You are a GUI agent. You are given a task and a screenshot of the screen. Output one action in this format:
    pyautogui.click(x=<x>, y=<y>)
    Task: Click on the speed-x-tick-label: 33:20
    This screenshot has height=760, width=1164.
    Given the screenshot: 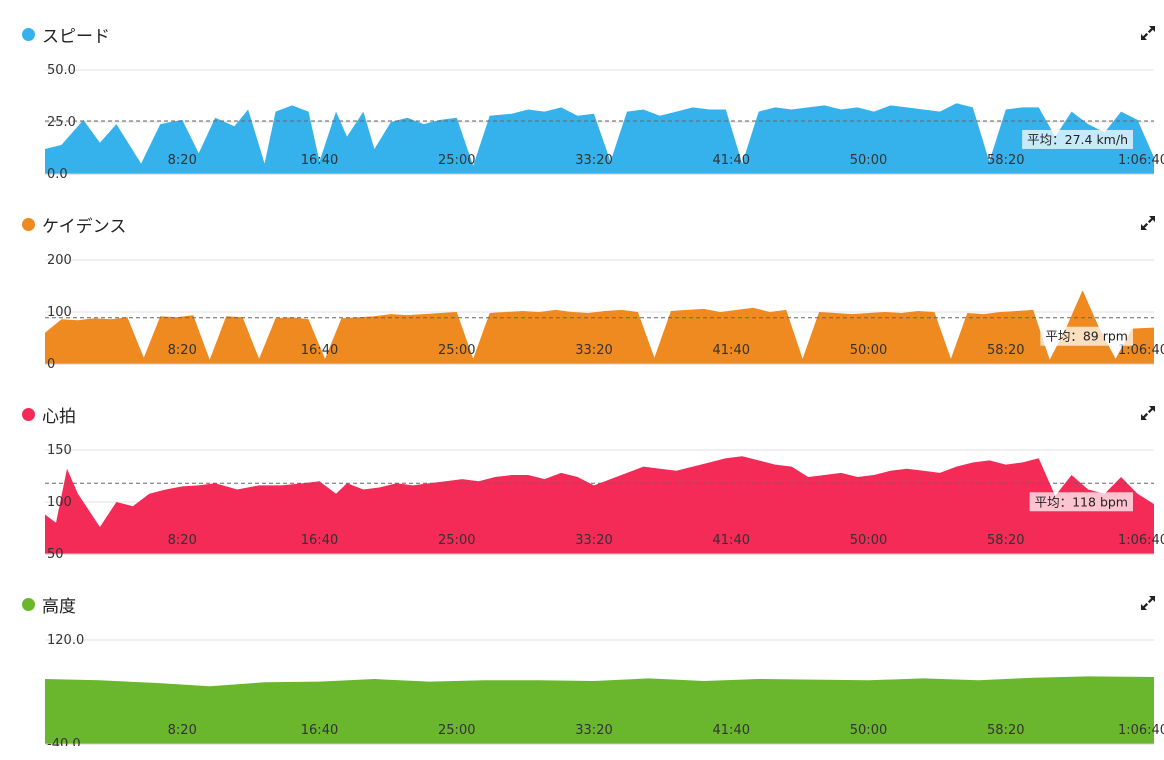 What is the action you would take?
    pyautogui.click(x=593, y=160)
    